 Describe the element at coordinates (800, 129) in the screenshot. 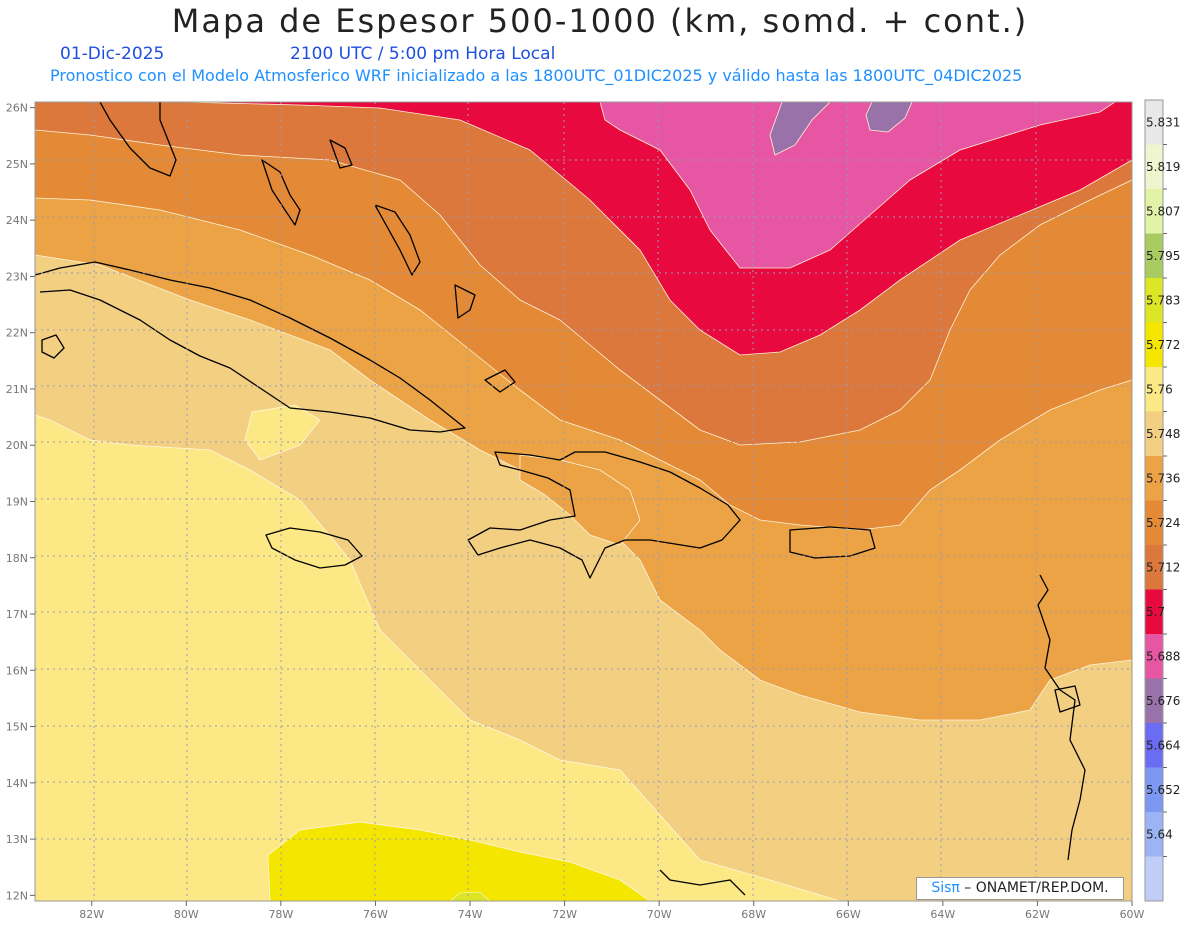

I see `band-5676-a` at that location.